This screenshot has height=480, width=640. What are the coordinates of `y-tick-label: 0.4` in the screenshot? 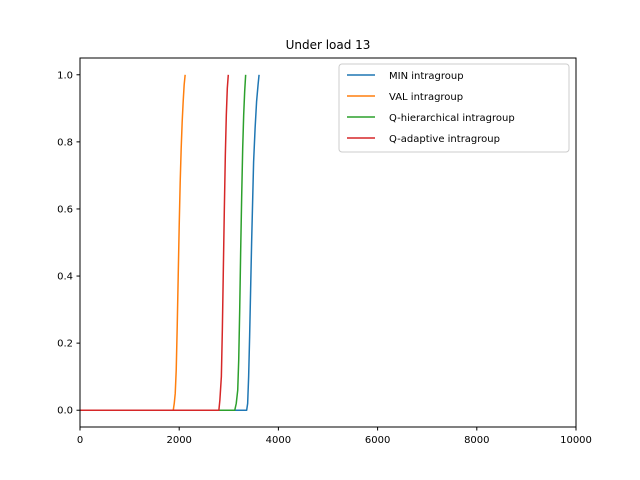 It's located at (65, 277).